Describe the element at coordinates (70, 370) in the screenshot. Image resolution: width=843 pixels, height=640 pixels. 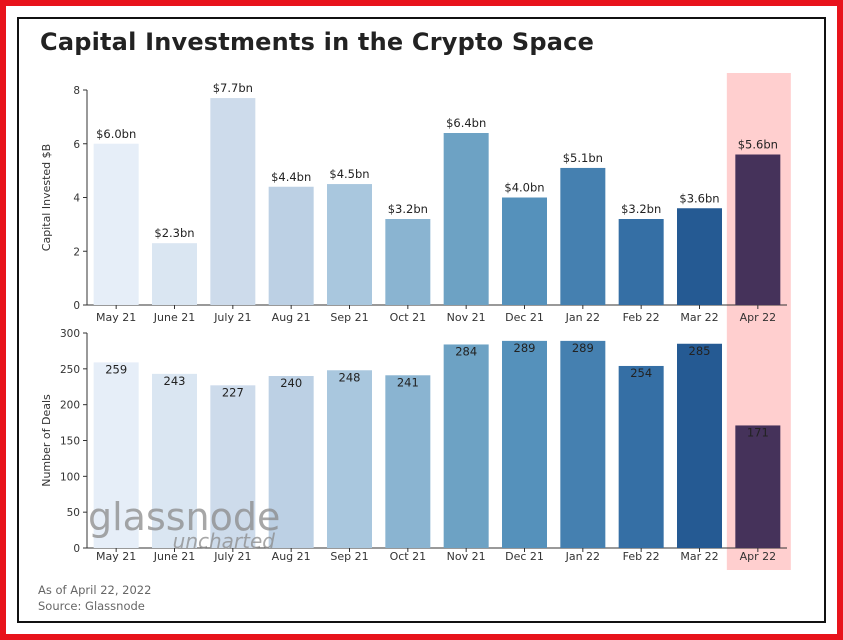
I see `y-tick-label: 250` at that location.